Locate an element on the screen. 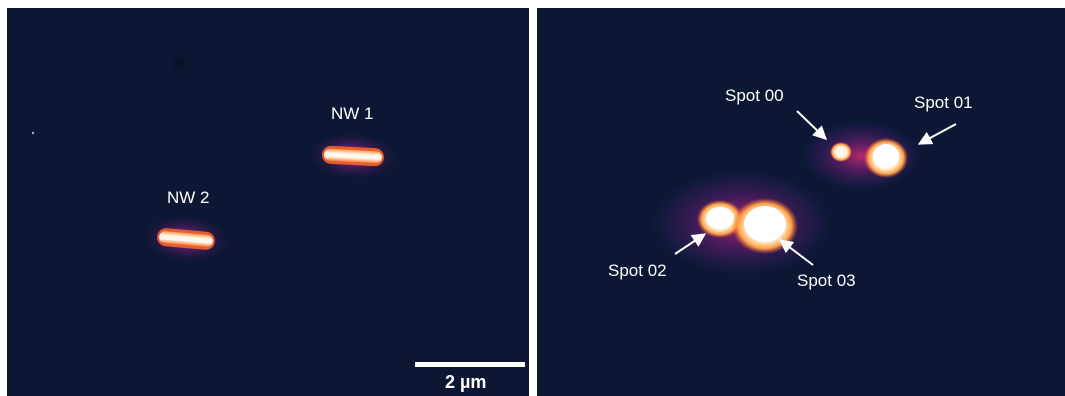 This screenshot has height=396, width=1065. label-nw-2: NW 2 is located at coordinates (188, 197).